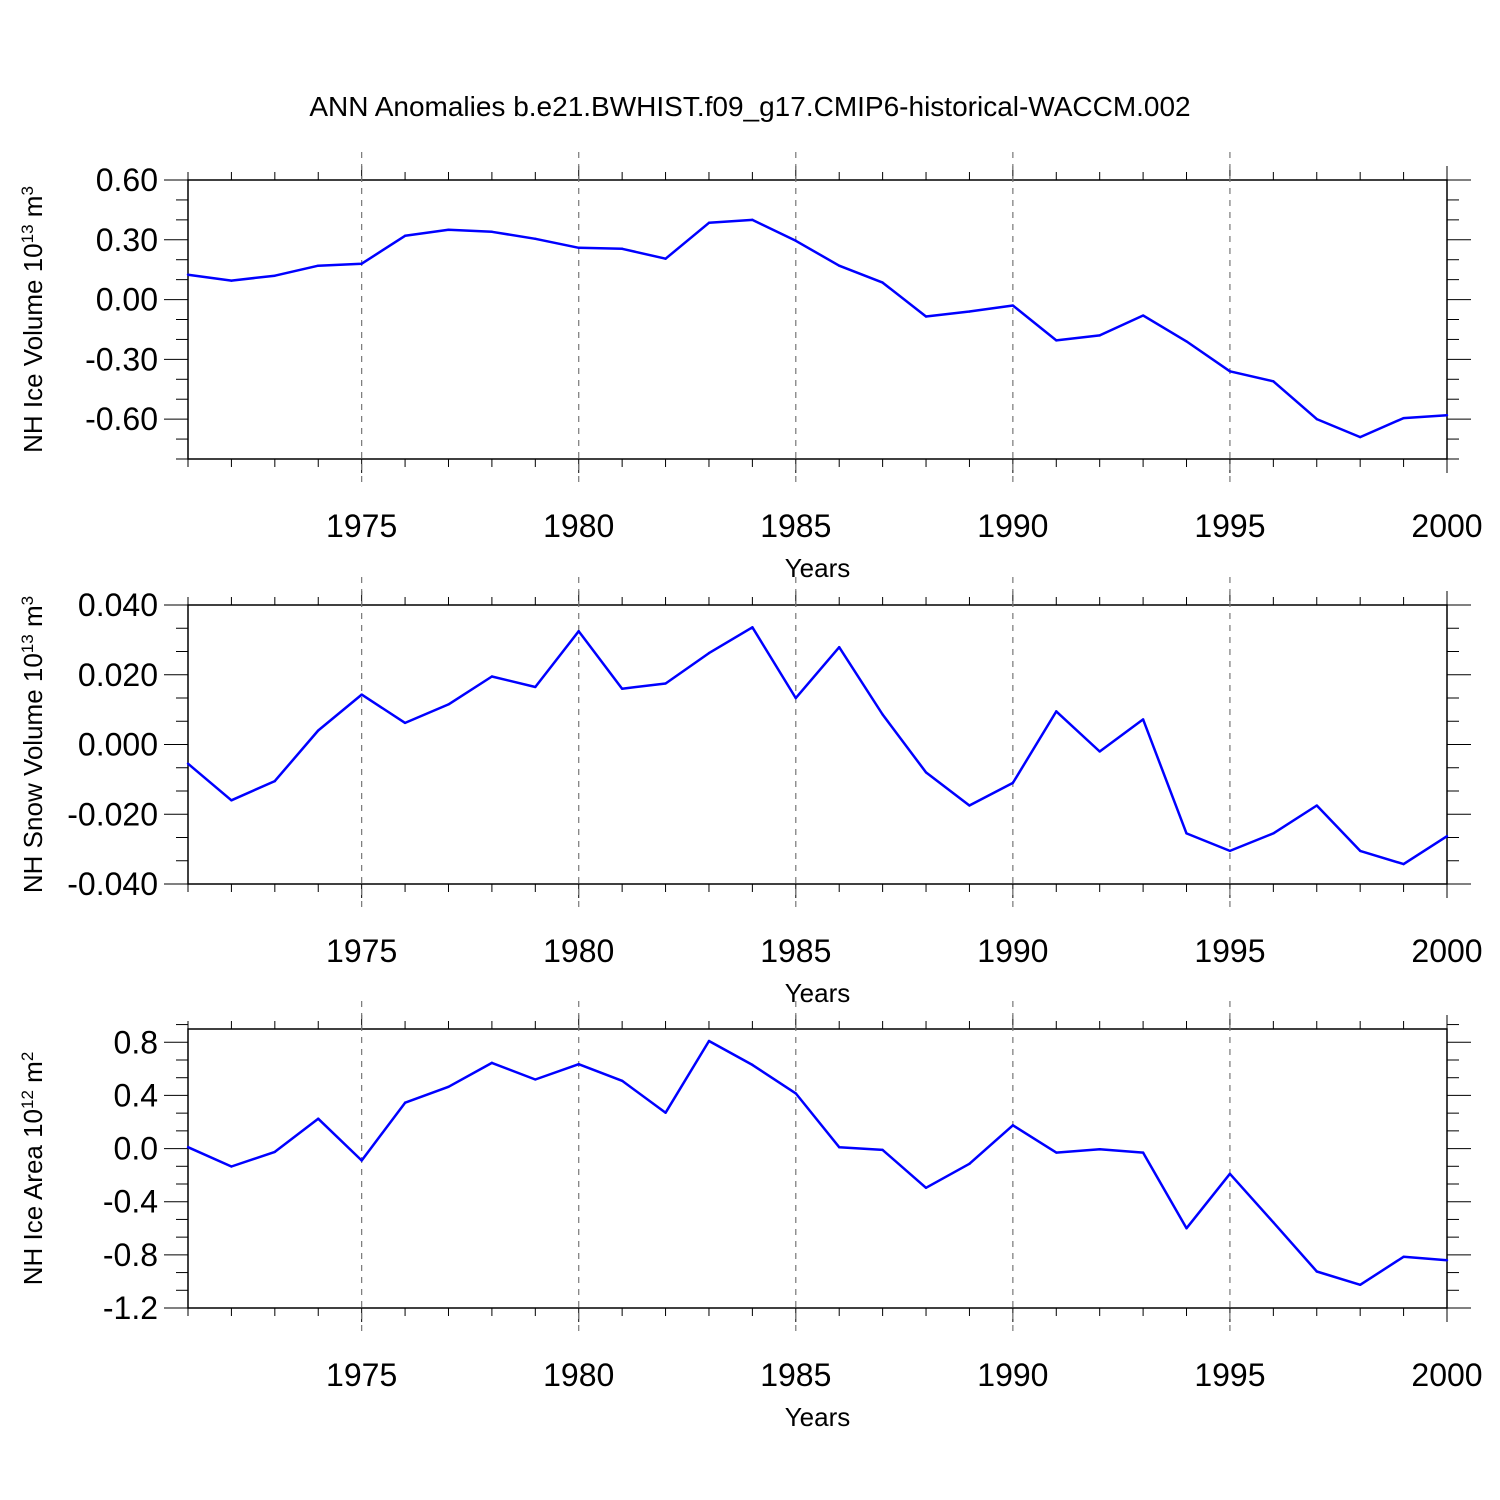 The width and height of the screenshot is (1500, 1500). What do you see at coordinates (136, 1042) in the screenshot?
I see `y-tick-label: 0.8` at bounding box center [136, 1042].